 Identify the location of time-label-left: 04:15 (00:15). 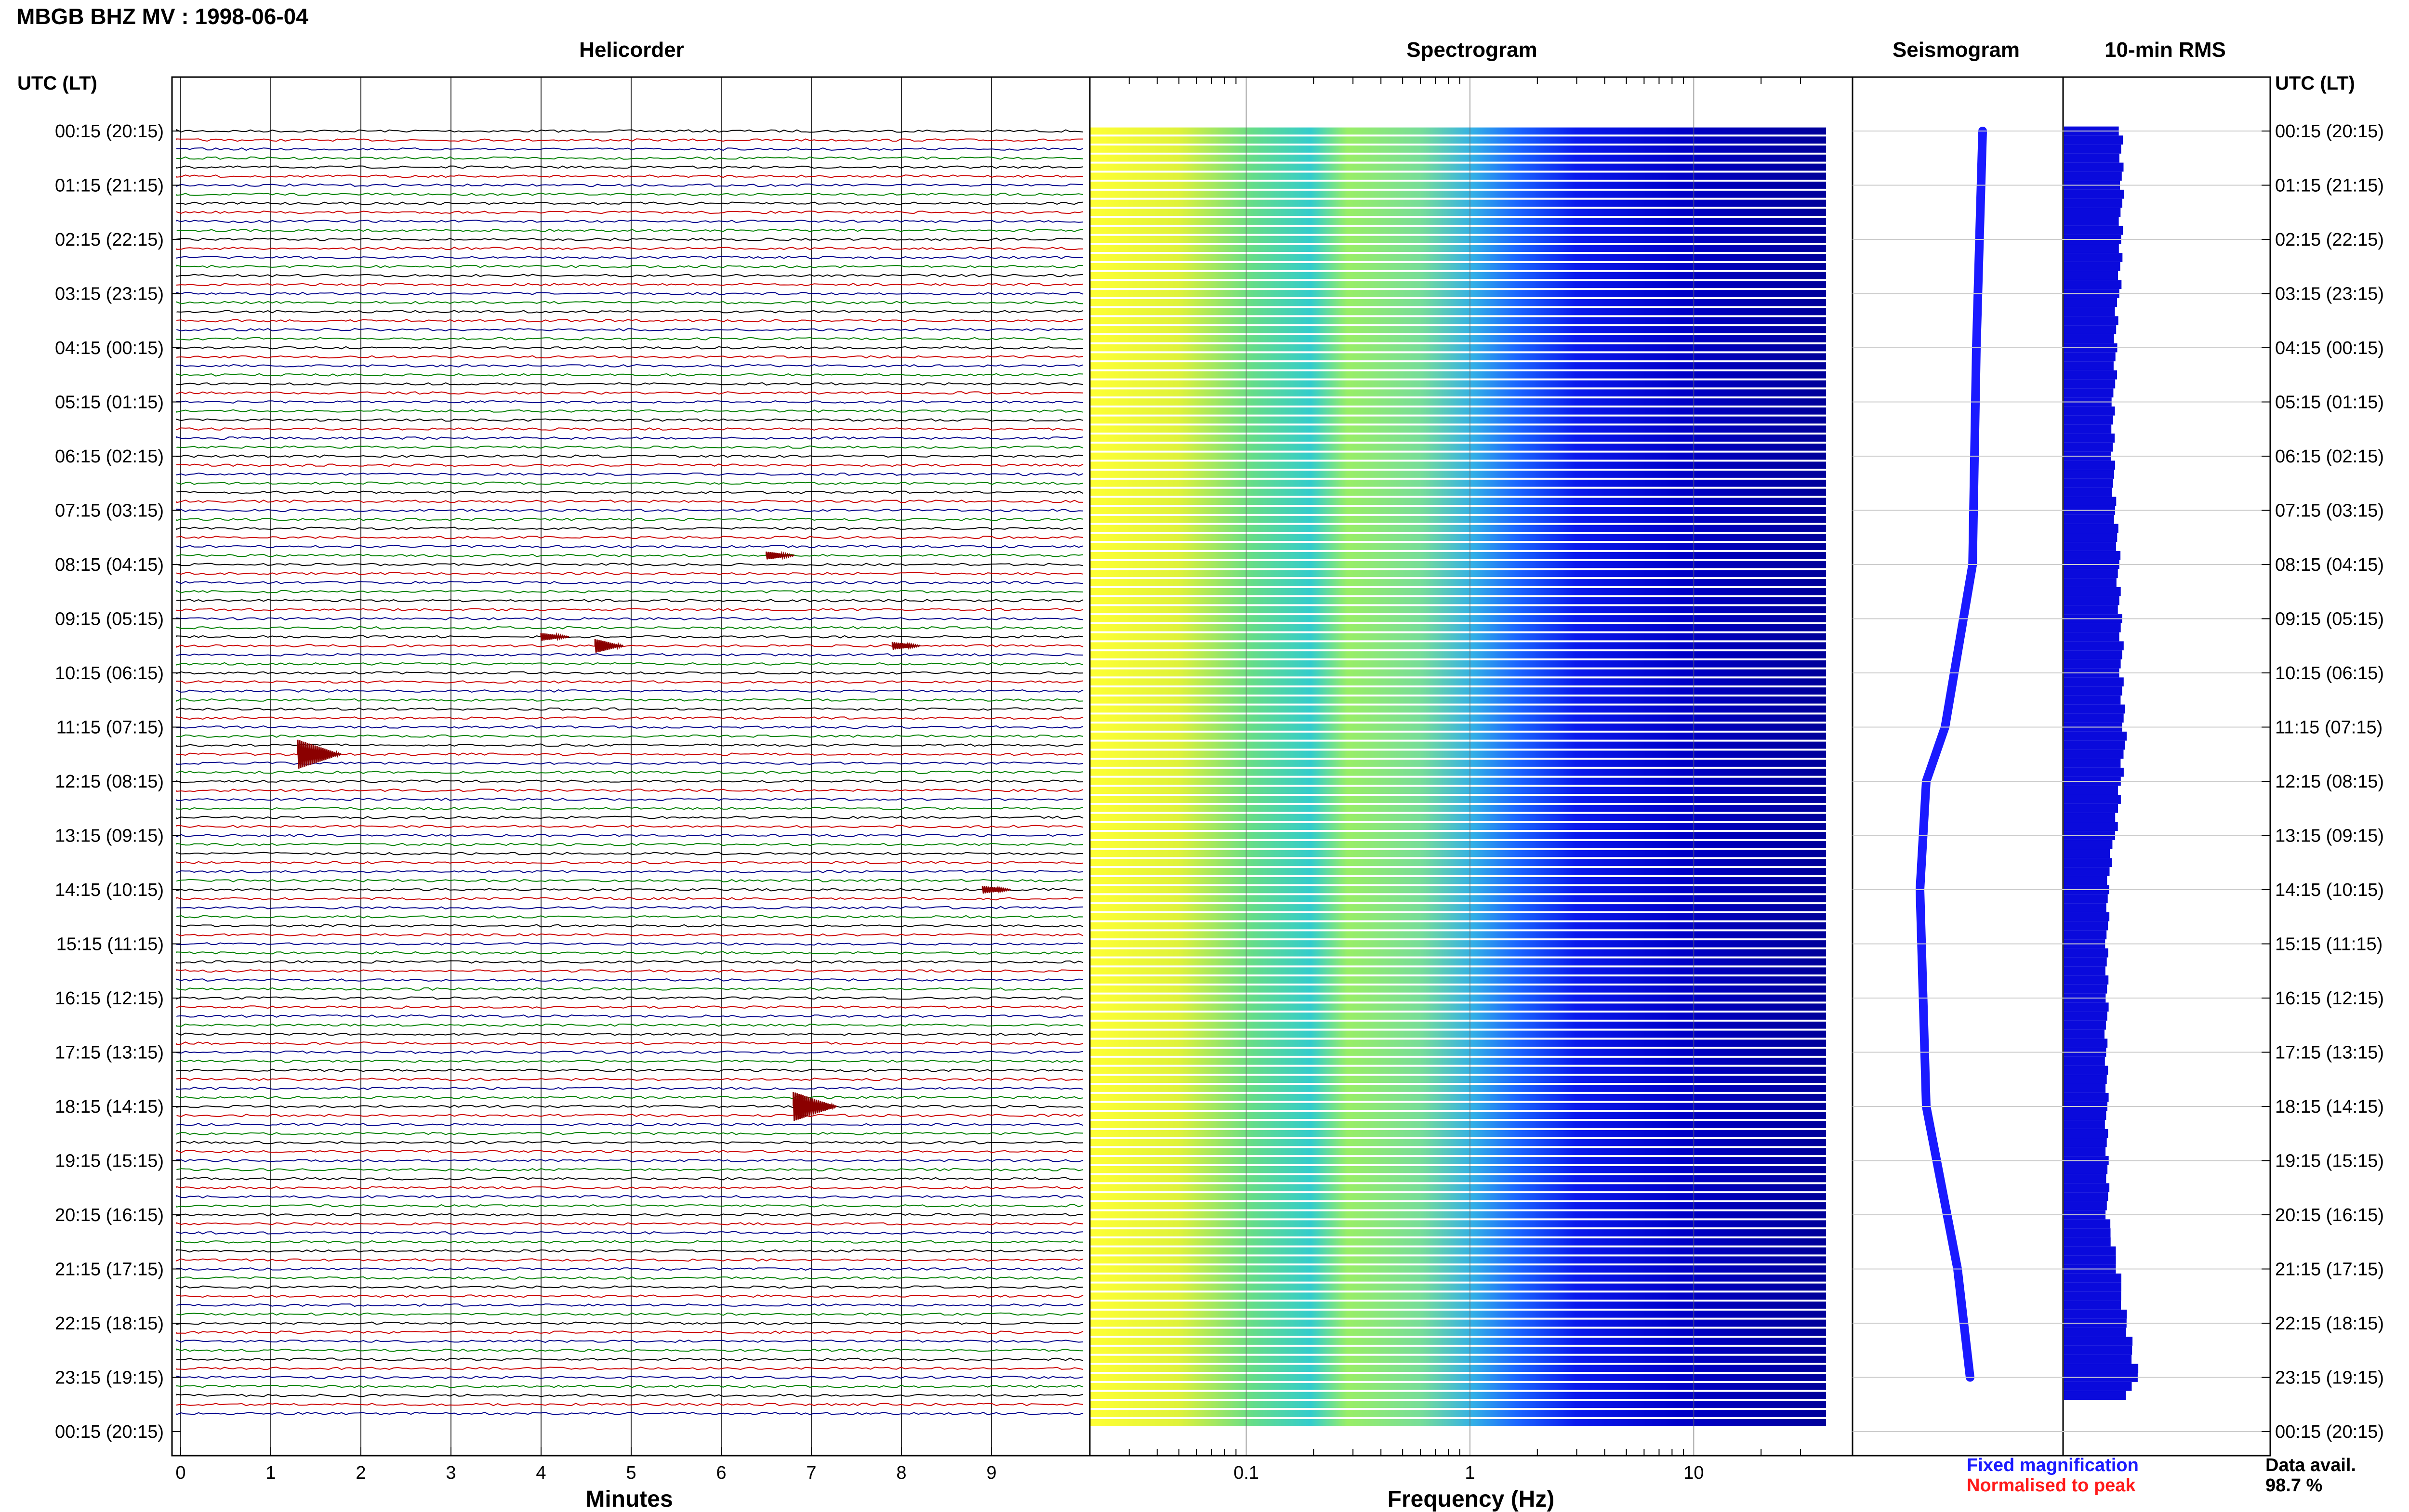
(109, 348).